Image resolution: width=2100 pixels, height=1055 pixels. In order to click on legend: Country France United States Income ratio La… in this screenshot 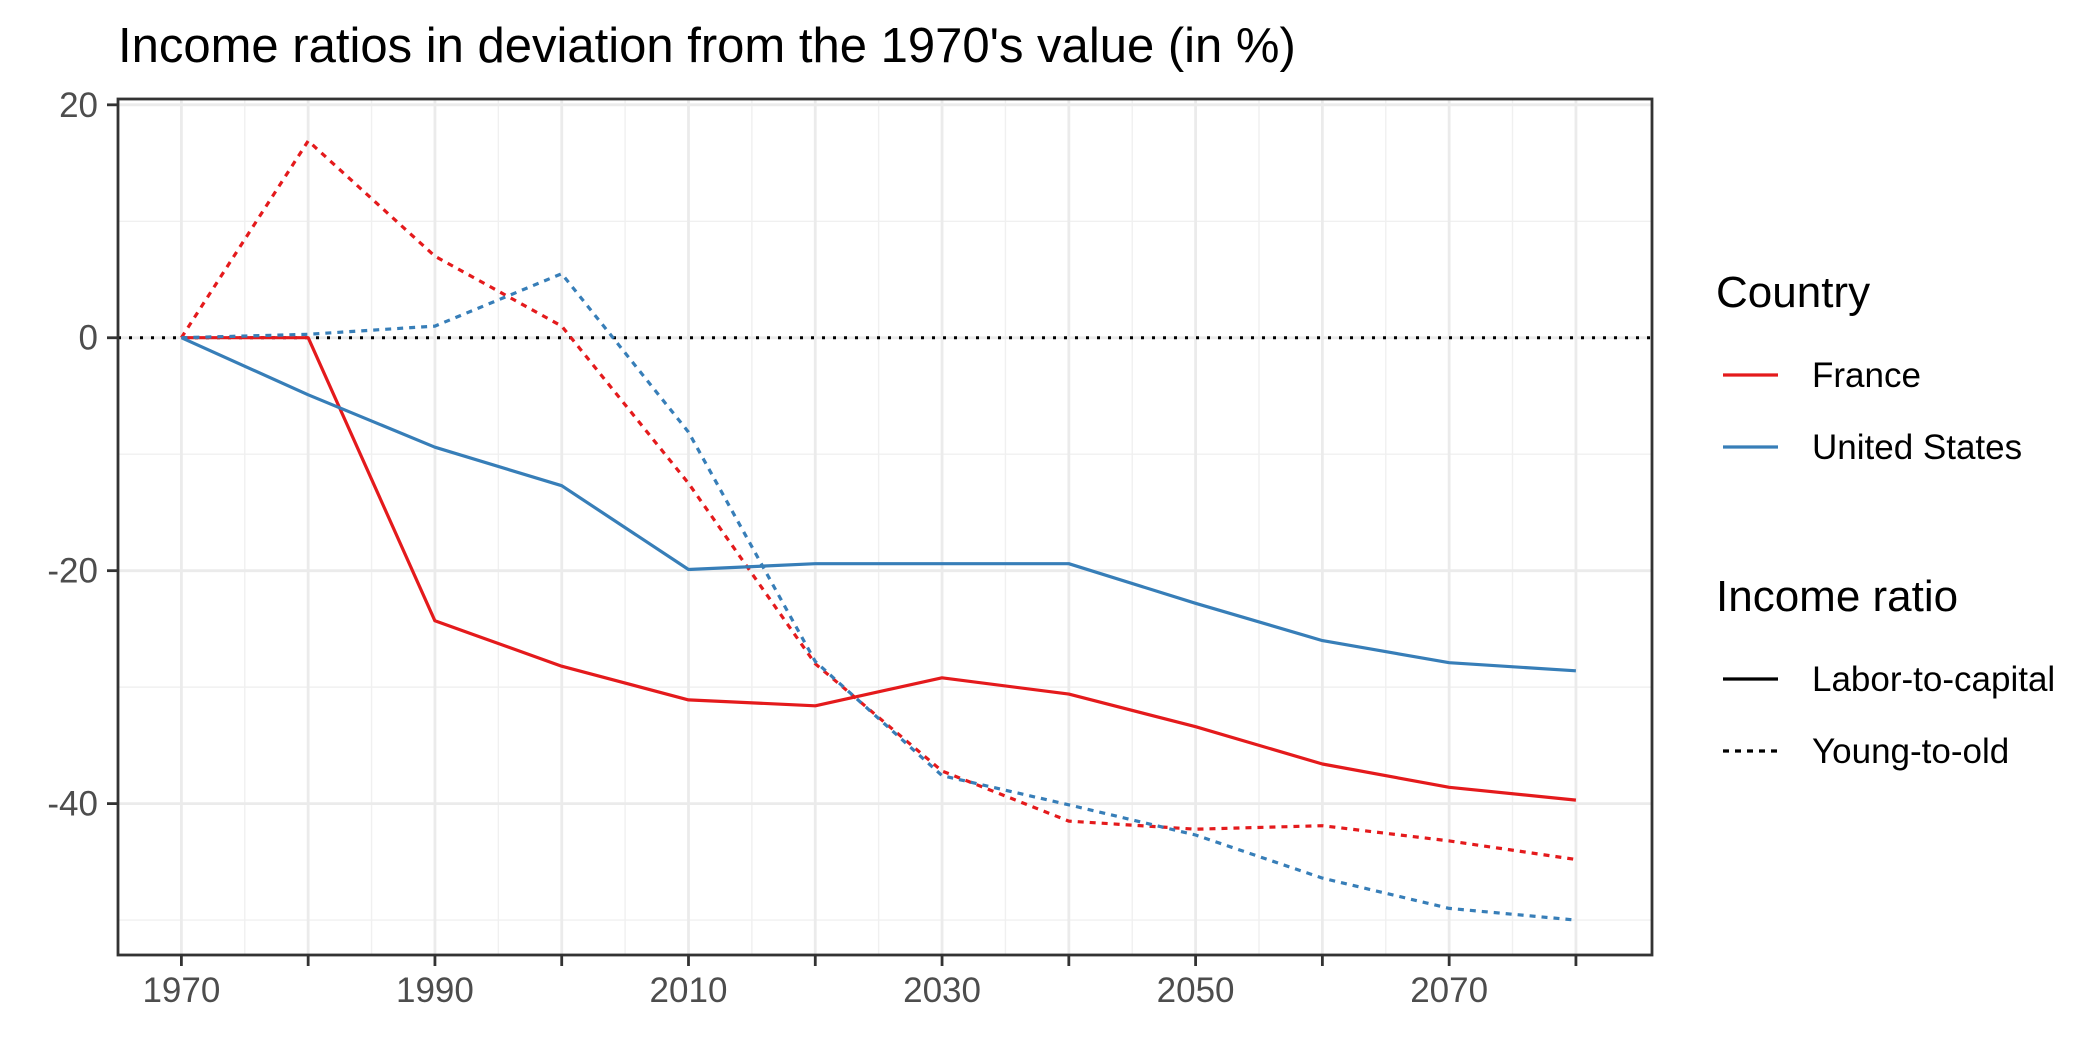, I will do `click(1885, 519)`.